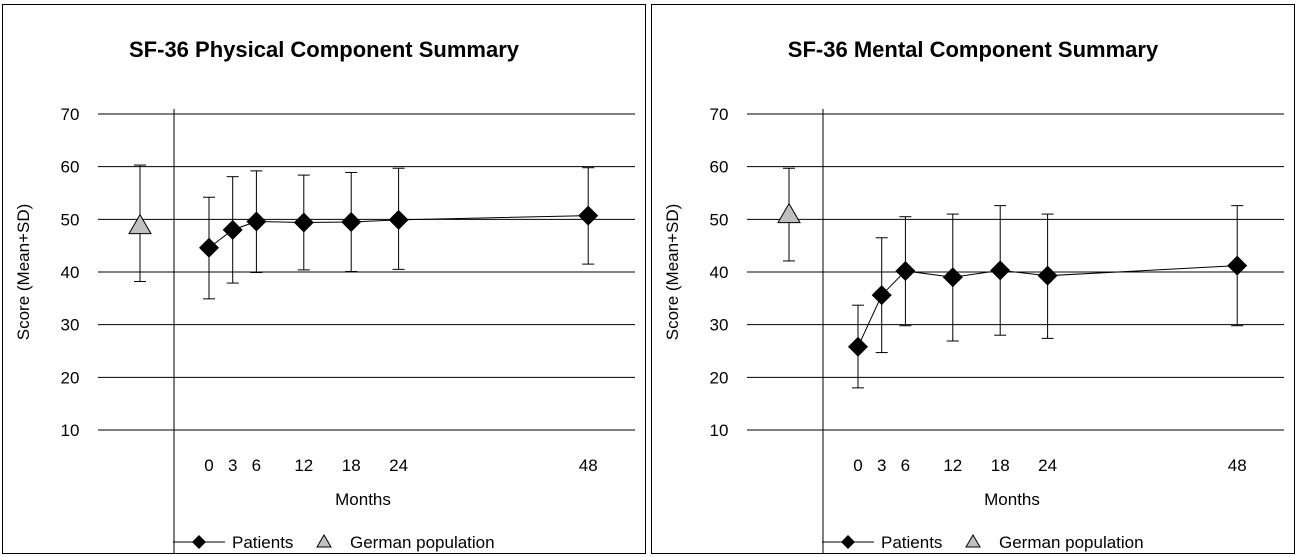  Describe the element at coordinates (324, 49) in the screenshot. I see `chart-title: SF-36 Physical Component Summary` at that location.